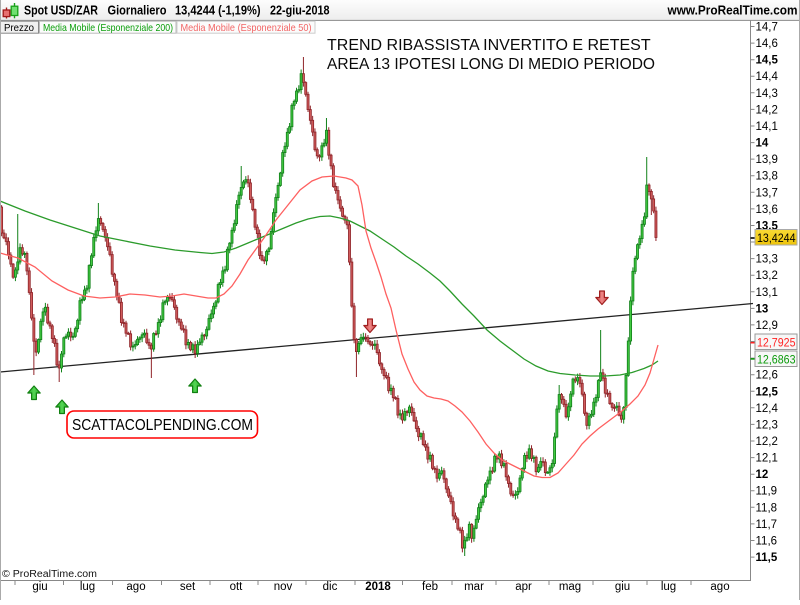  What do you see at coordinates (237, 587) in the screenshot?
I see `svg-text: ott` at bounding box center [237, 587].